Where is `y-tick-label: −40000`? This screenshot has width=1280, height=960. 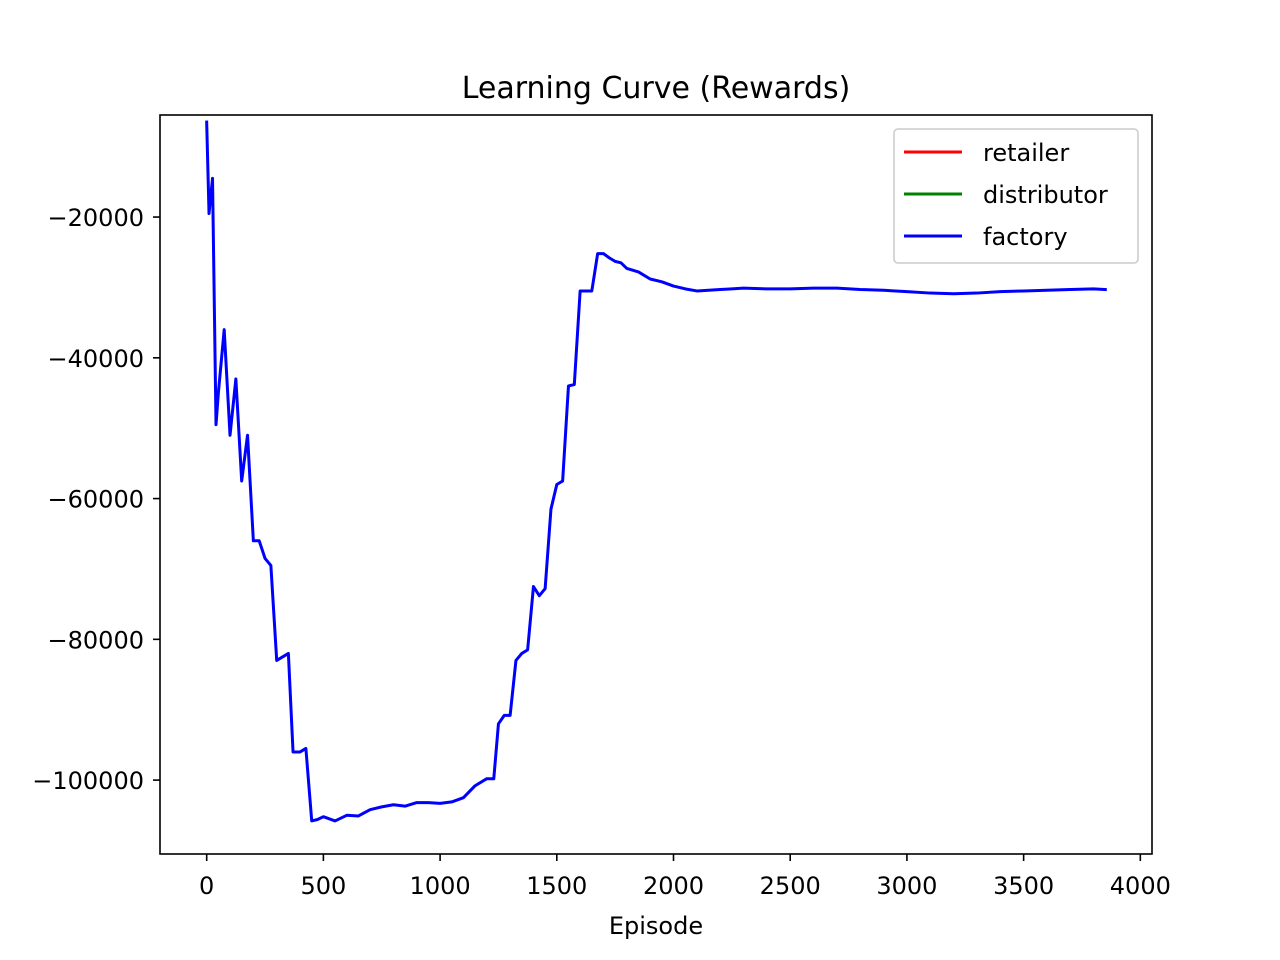
y-tick-label: −40000 is located at coordinates (96, 359).